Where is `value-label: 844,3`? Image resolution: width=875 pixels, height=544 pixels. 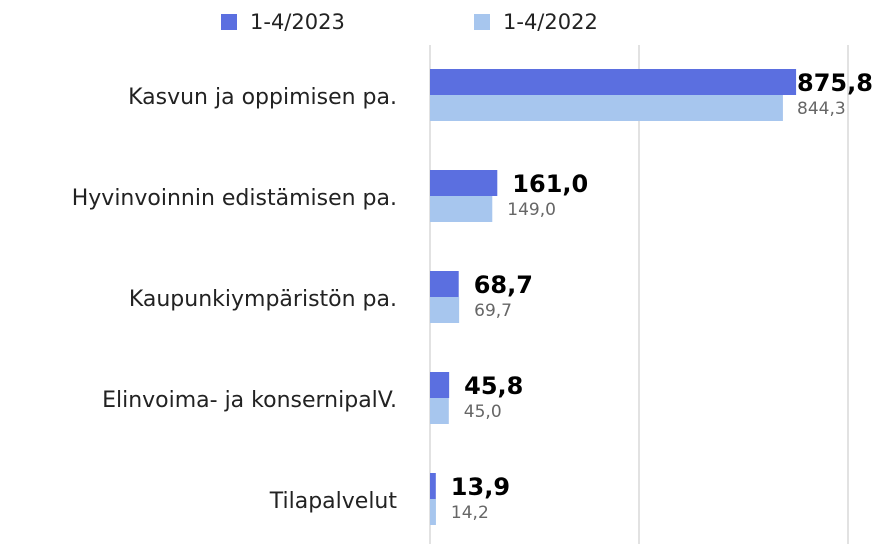 value-label: 844,3 is located at coordinates (821, 109).